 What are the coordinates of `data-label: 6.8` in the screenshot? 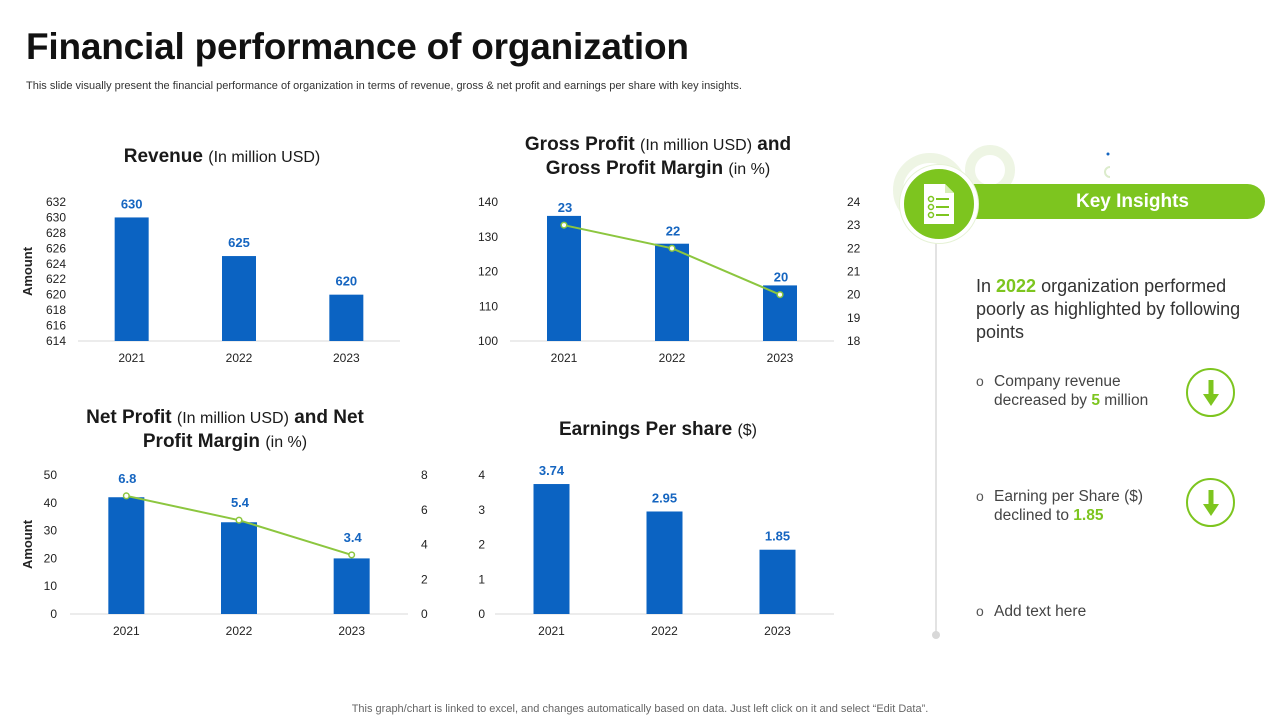 It's located at (127, 478).